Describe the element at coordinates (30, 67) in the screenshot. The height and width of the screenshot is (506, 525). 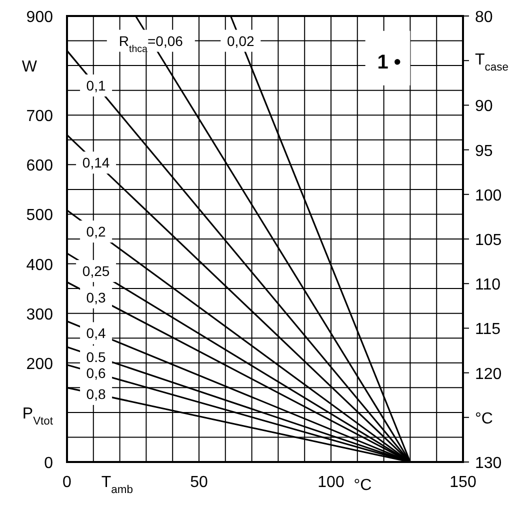
I see `text: W` at that location.